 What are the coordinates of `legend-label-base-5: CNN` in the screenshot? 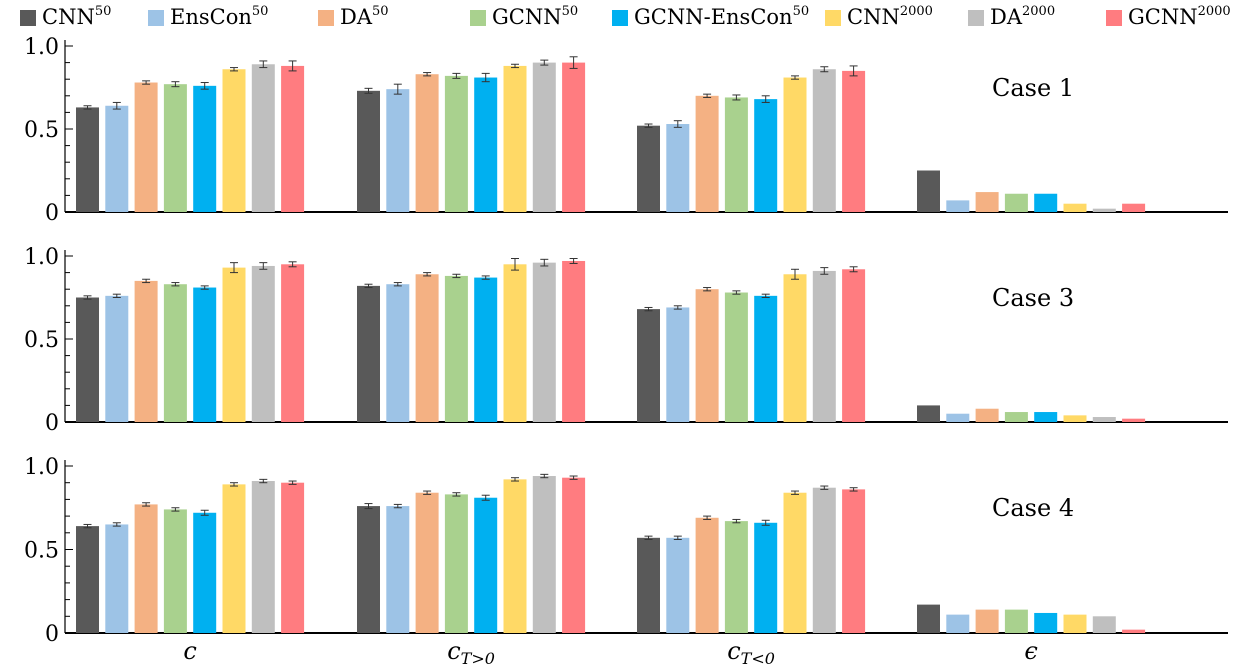 It's located at (873, 17).